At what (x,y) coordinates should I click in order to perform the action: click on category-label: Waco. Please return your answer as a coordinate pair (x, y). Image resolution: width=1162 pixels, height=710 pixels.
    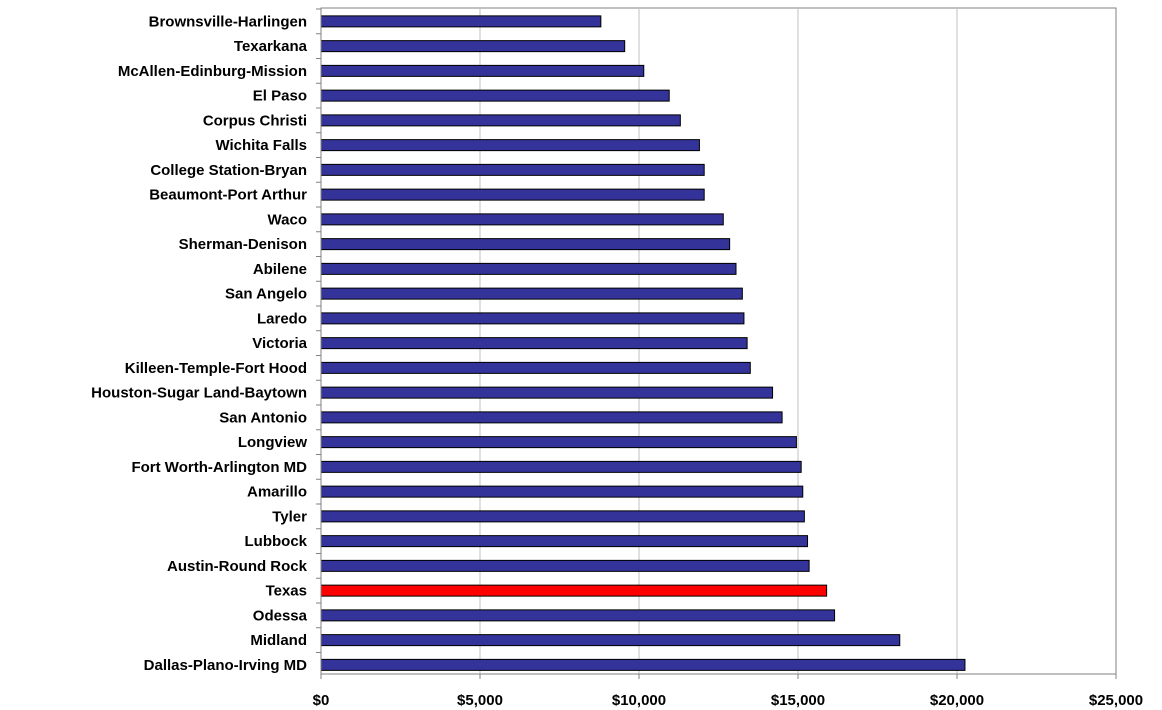
    Looking at the image, I should click on (287, 219).